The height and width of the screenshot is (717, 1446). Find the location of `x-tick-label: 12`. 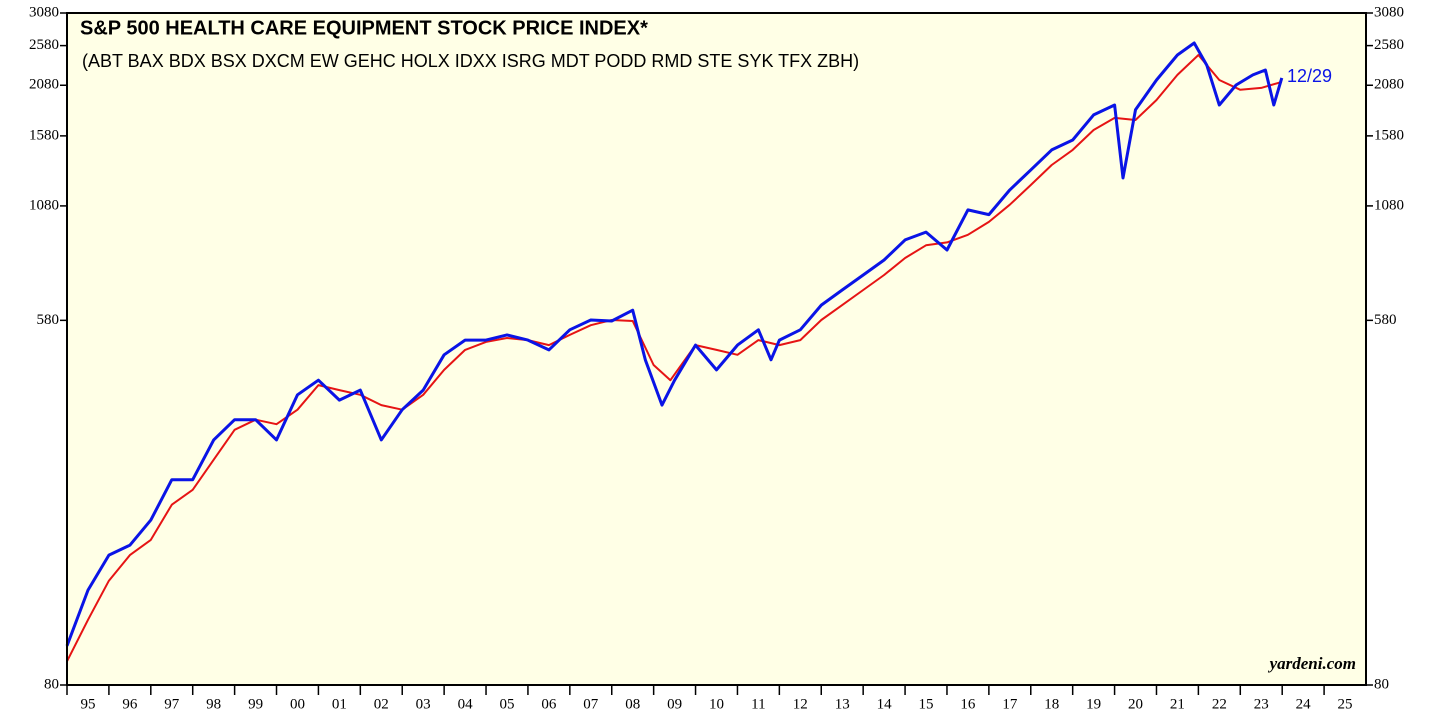

x-tick-label: 12 is located at coordinates (800, 704).